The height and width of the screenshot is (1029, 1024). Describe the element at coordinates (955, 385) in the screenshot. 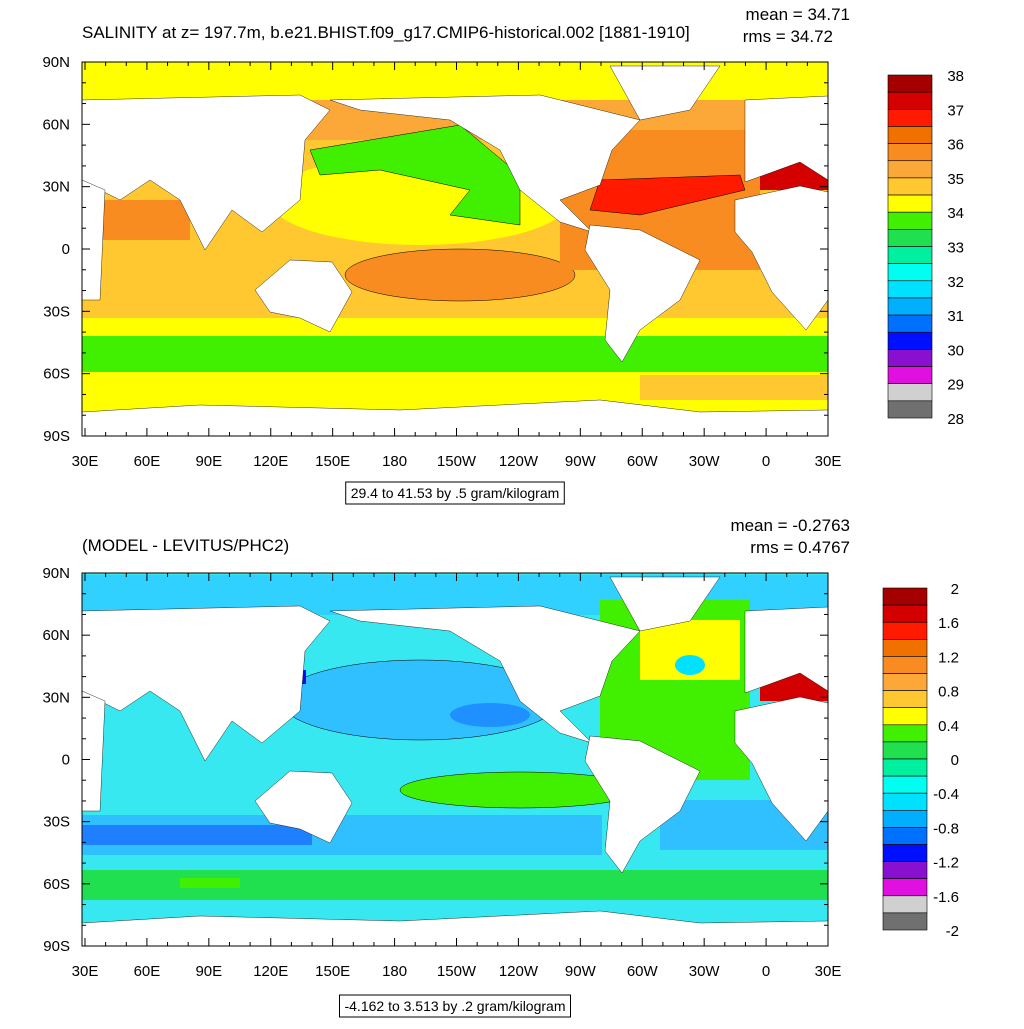

I see `colorbar-label: 29` at that location.